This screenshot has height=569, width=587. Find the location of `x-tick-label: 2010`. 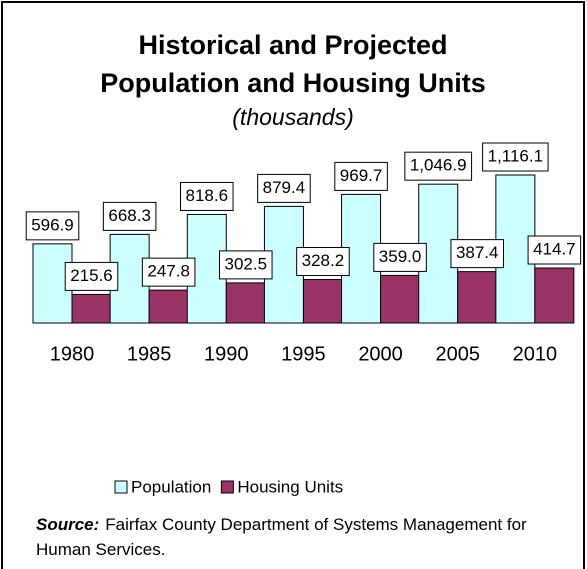

x-tick-label: 2010 is located at coordinates (535, 354).